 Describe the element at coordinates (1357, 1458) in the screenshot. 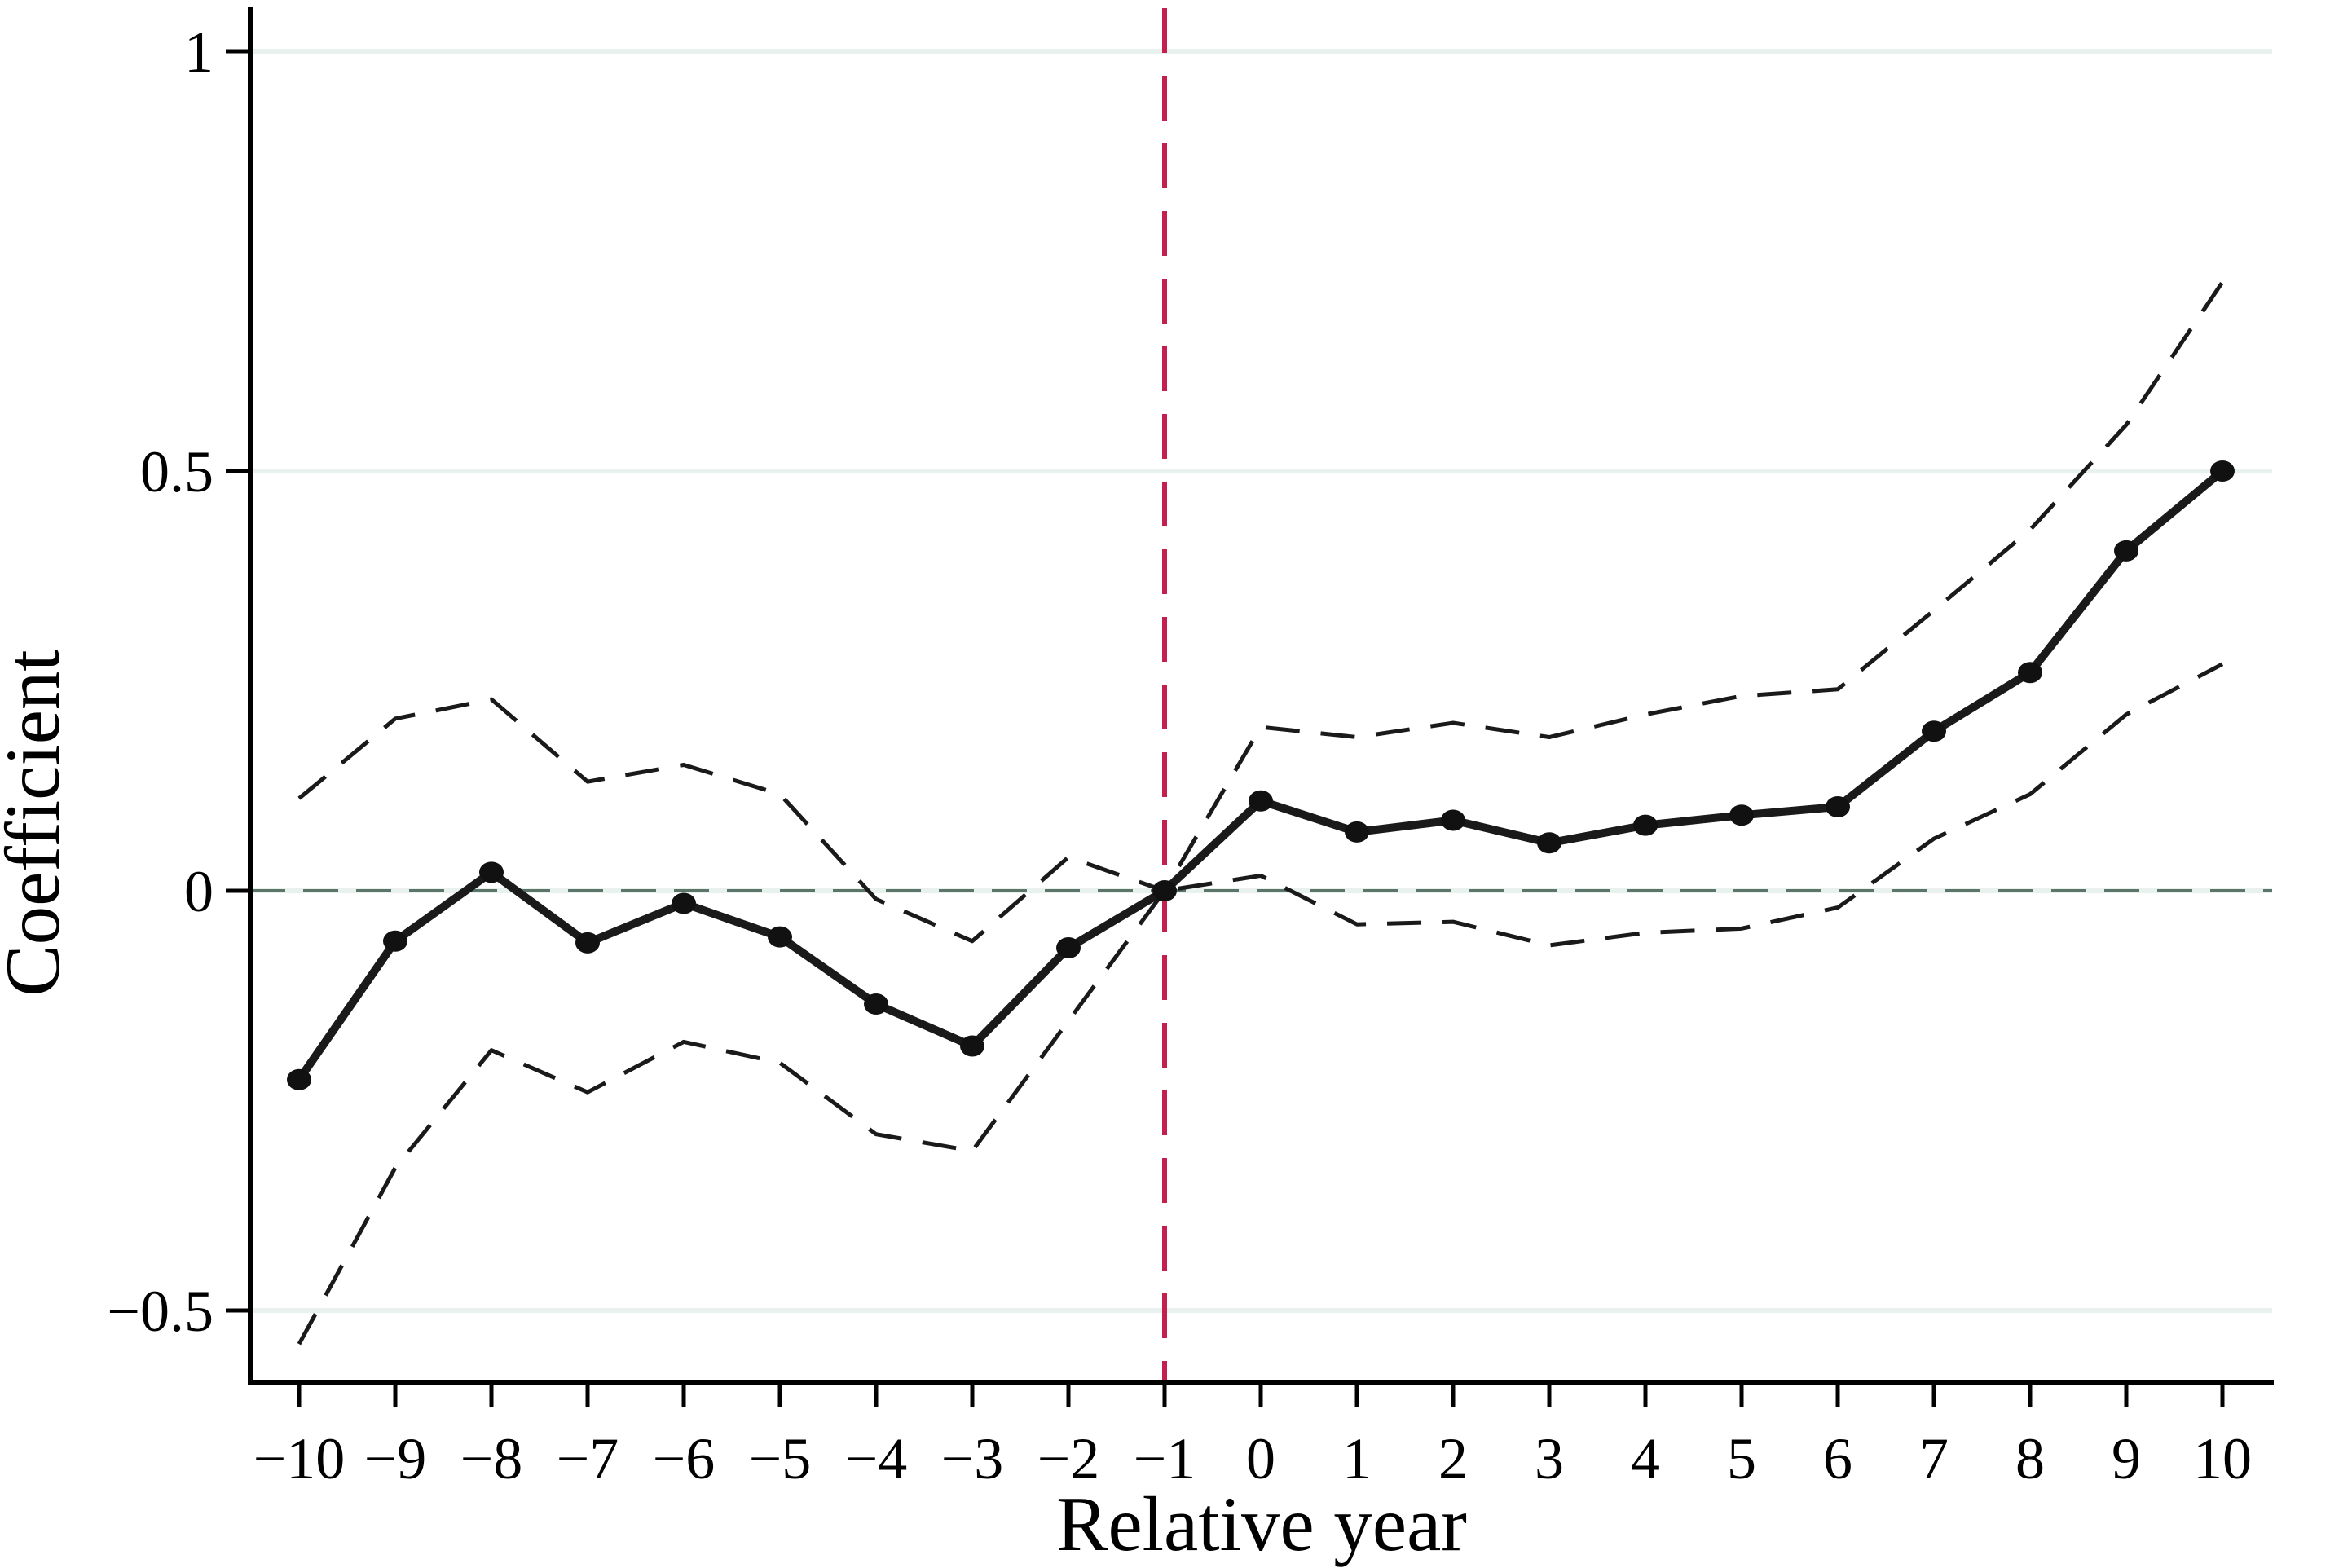

I see `x-tick-label: 1` at that location.